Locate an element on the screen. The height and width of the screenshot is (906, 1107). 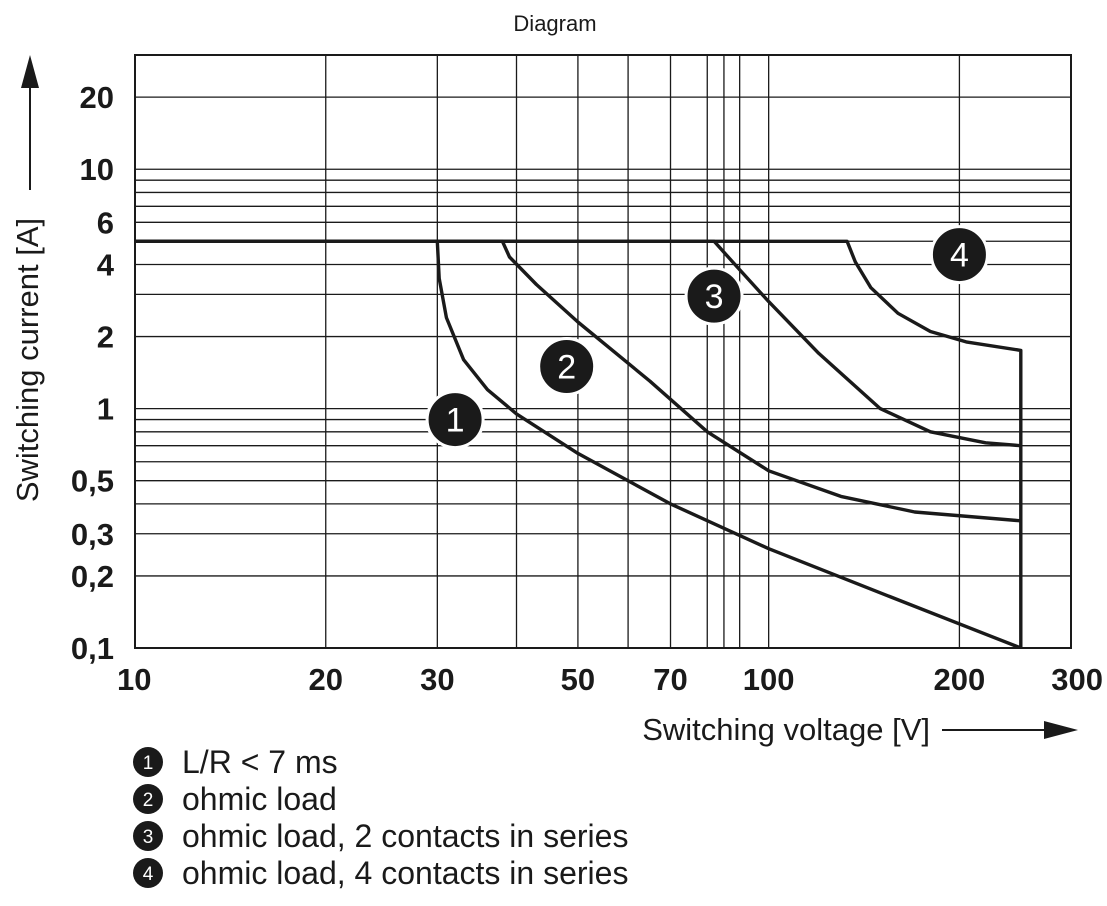
marker-number: 3 is located at coordinates (714, 297).